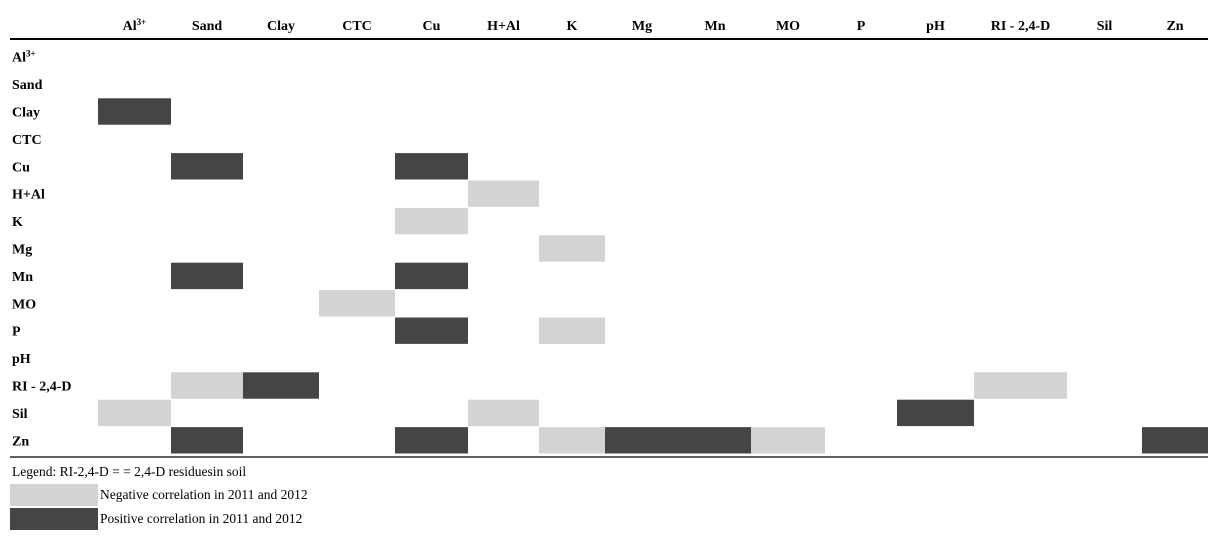 This screenshot has width=1208, height=538. What do you see at coordinates (572, 440) in the screenshot?
I see `heatmap-cell-zn-k` at bounding box center [572, 440].